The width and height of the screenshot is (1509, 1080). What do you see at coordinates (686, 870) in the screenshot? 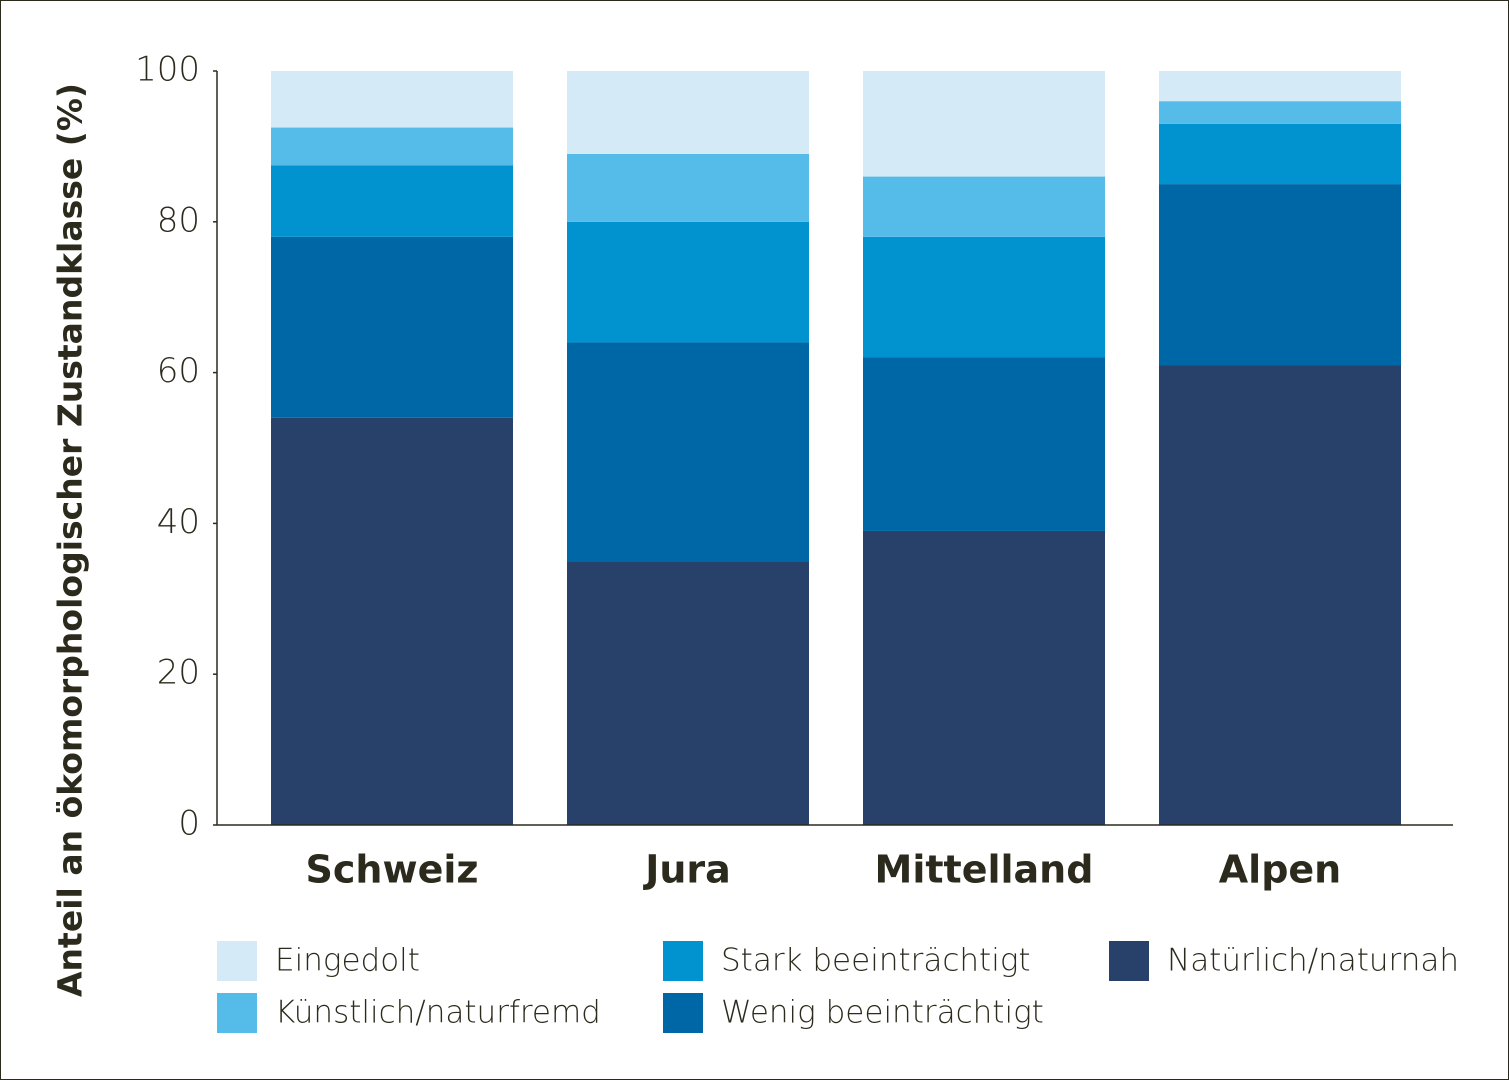
I see `x-tick-label: Jura` at bounding box center [686, 870].